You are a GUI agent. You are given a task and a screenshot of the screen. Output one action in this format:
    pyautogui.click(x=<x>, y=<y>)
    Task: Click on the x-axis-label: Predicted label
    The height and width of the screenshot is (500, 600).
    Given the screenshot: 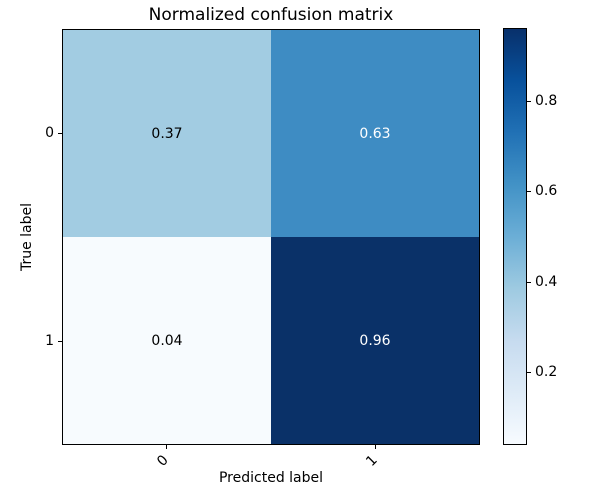 What is the action you would take?
    pyautogui.click(x=271, y=478)
    